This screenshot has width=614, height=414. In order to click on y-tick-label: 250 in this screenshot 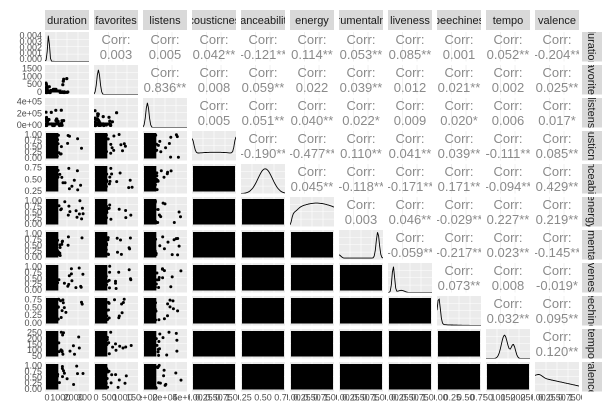, I will do `click(34, 333)`.